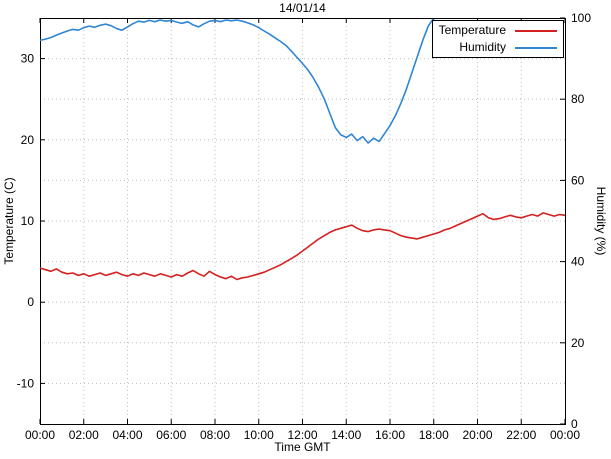 The height and width of the screenshot is (459, 611). I want to click on tick-label: 60, so click(578, 180).